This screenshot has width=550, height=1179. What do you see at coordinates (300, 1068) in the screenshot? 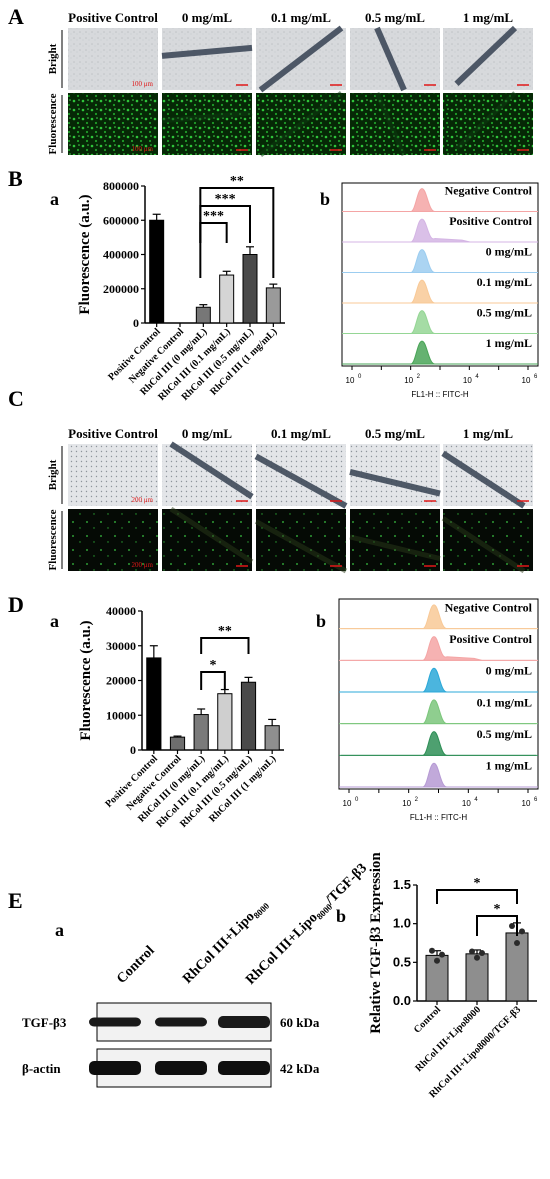
I see `molecular-weight-label: 42 kDa` at bounding box center [300, 1068].